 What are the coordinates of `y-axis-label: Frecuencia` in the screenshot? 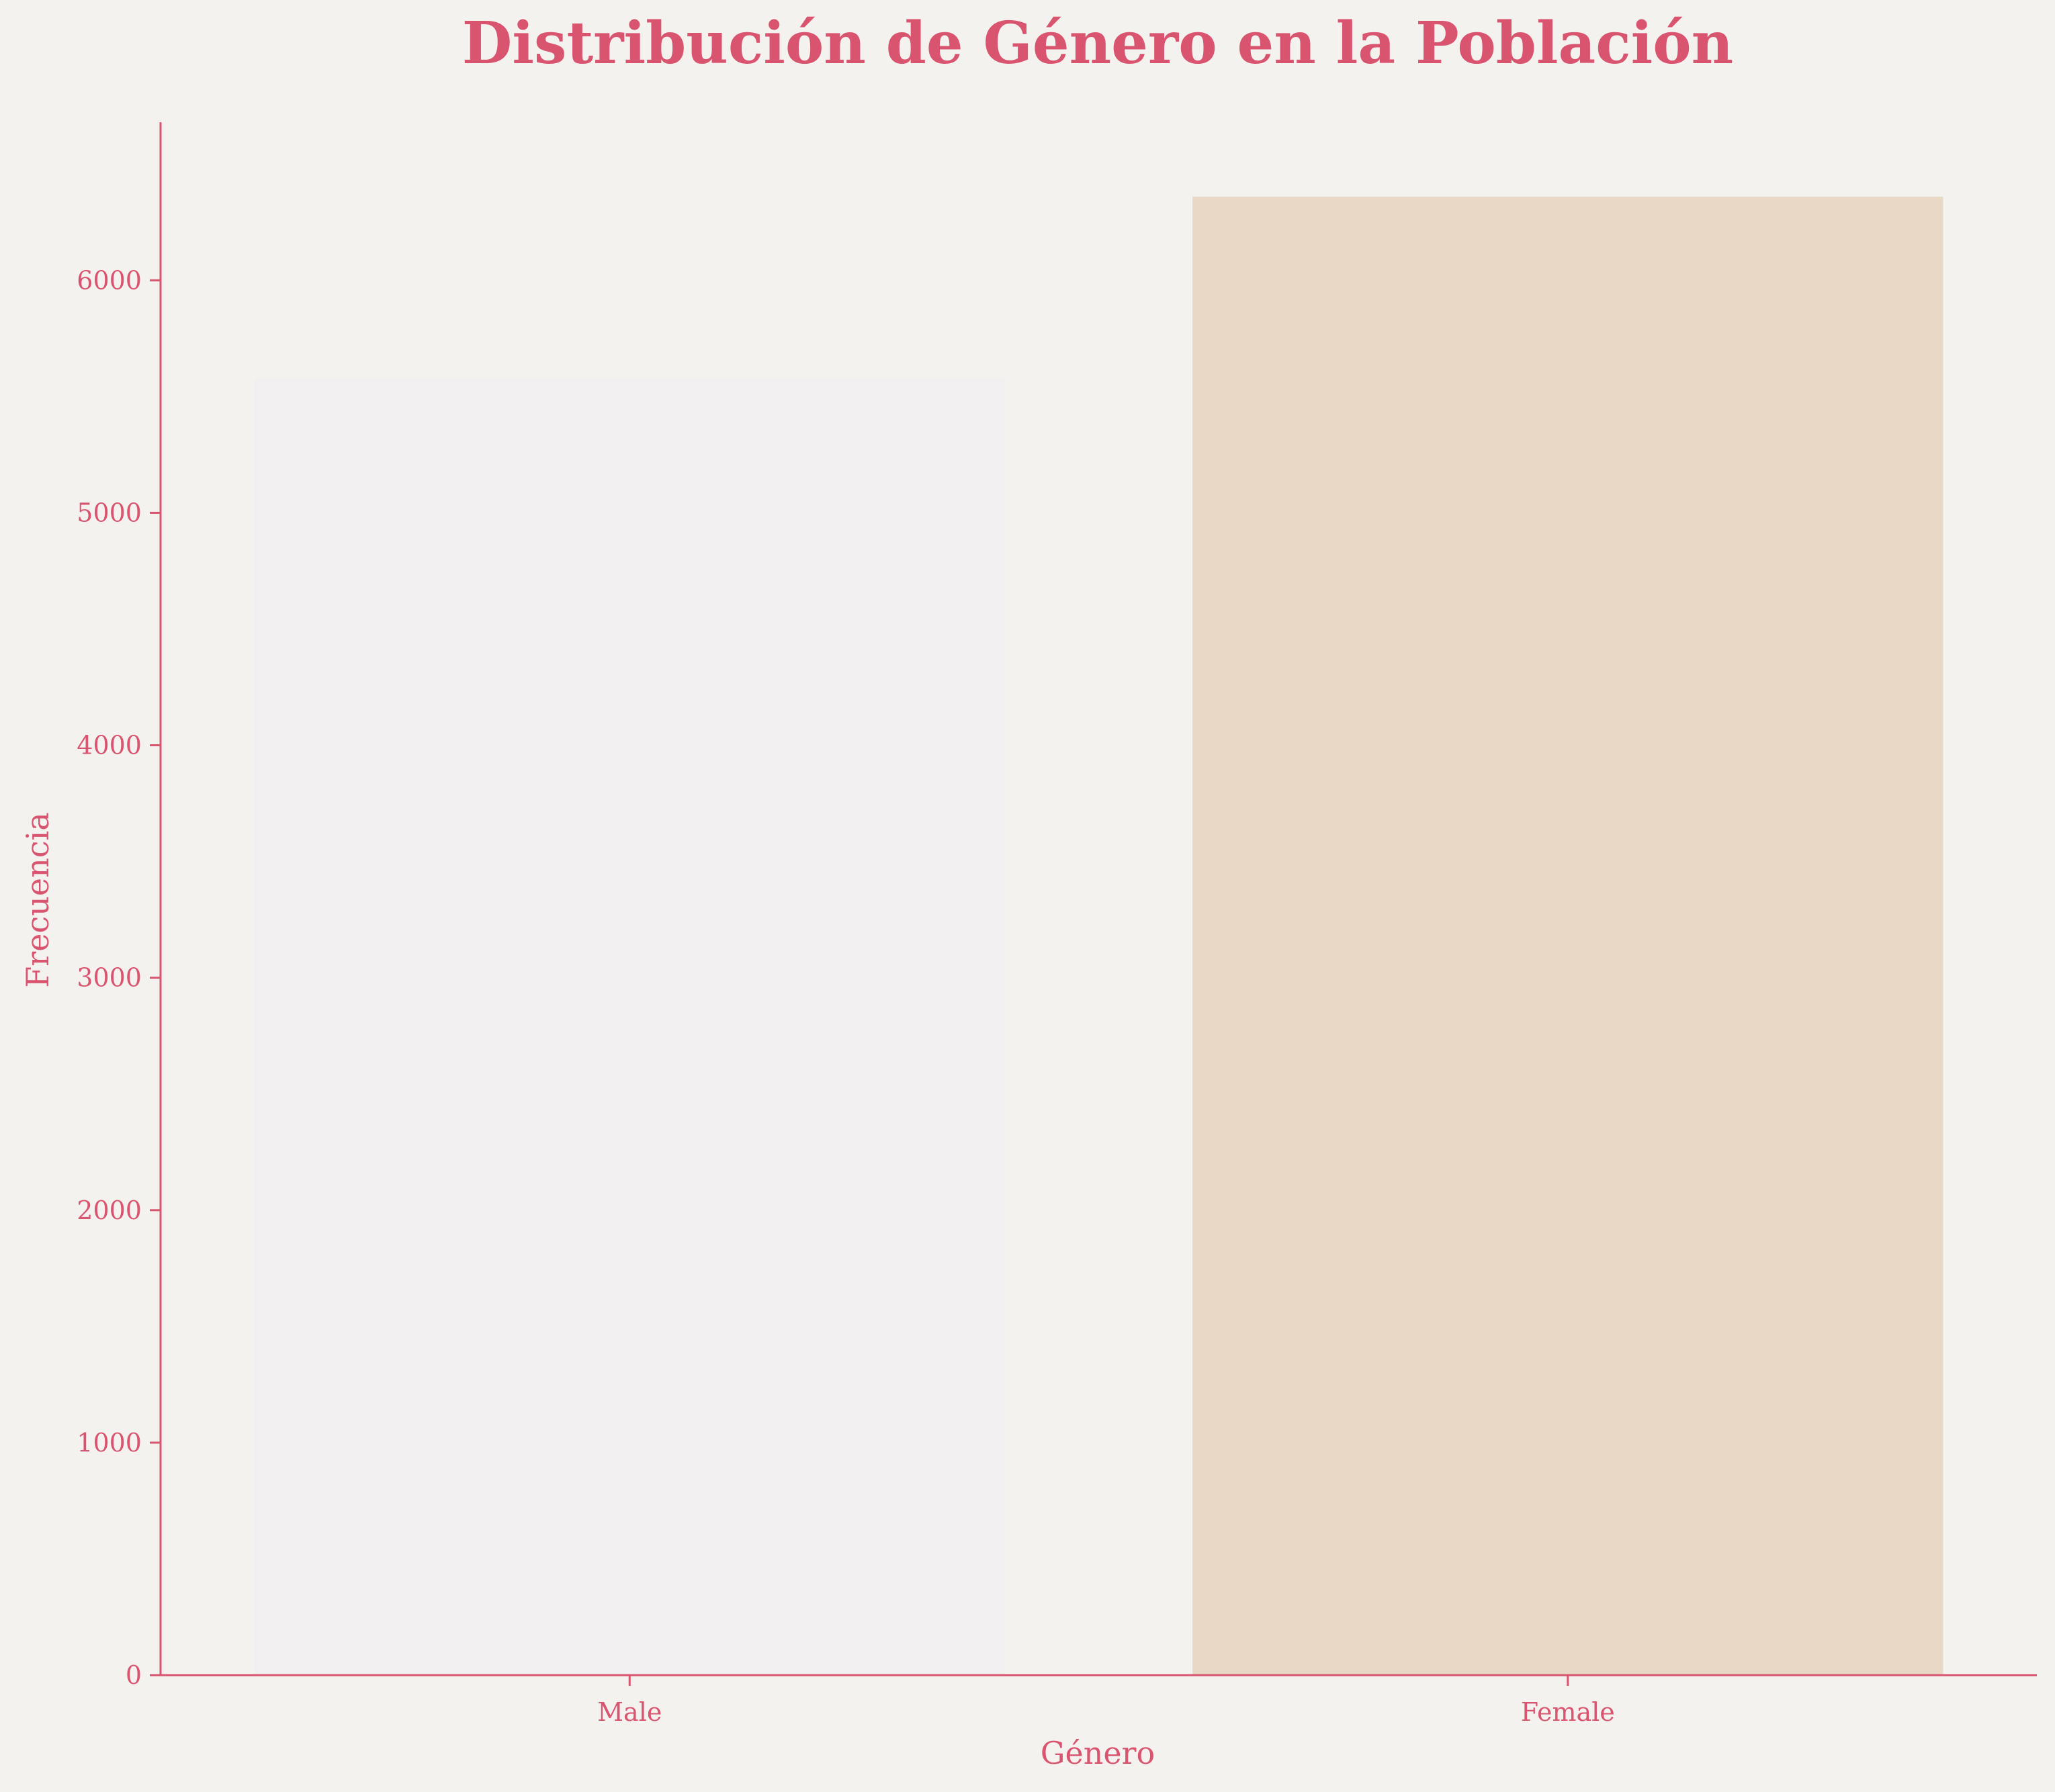 It's located at (37, 899).